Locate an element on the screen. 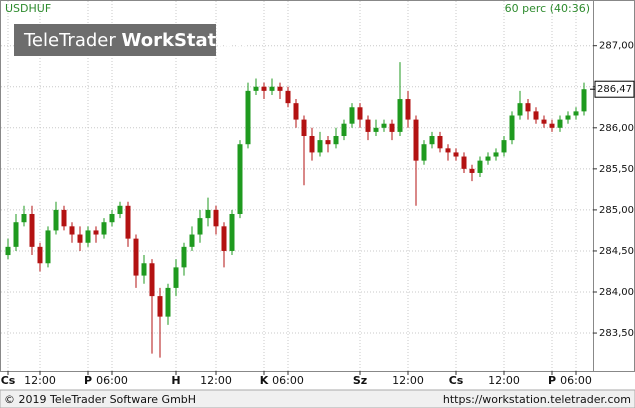  y-tick-label: 287,00 is located at coordinates (616, 46).